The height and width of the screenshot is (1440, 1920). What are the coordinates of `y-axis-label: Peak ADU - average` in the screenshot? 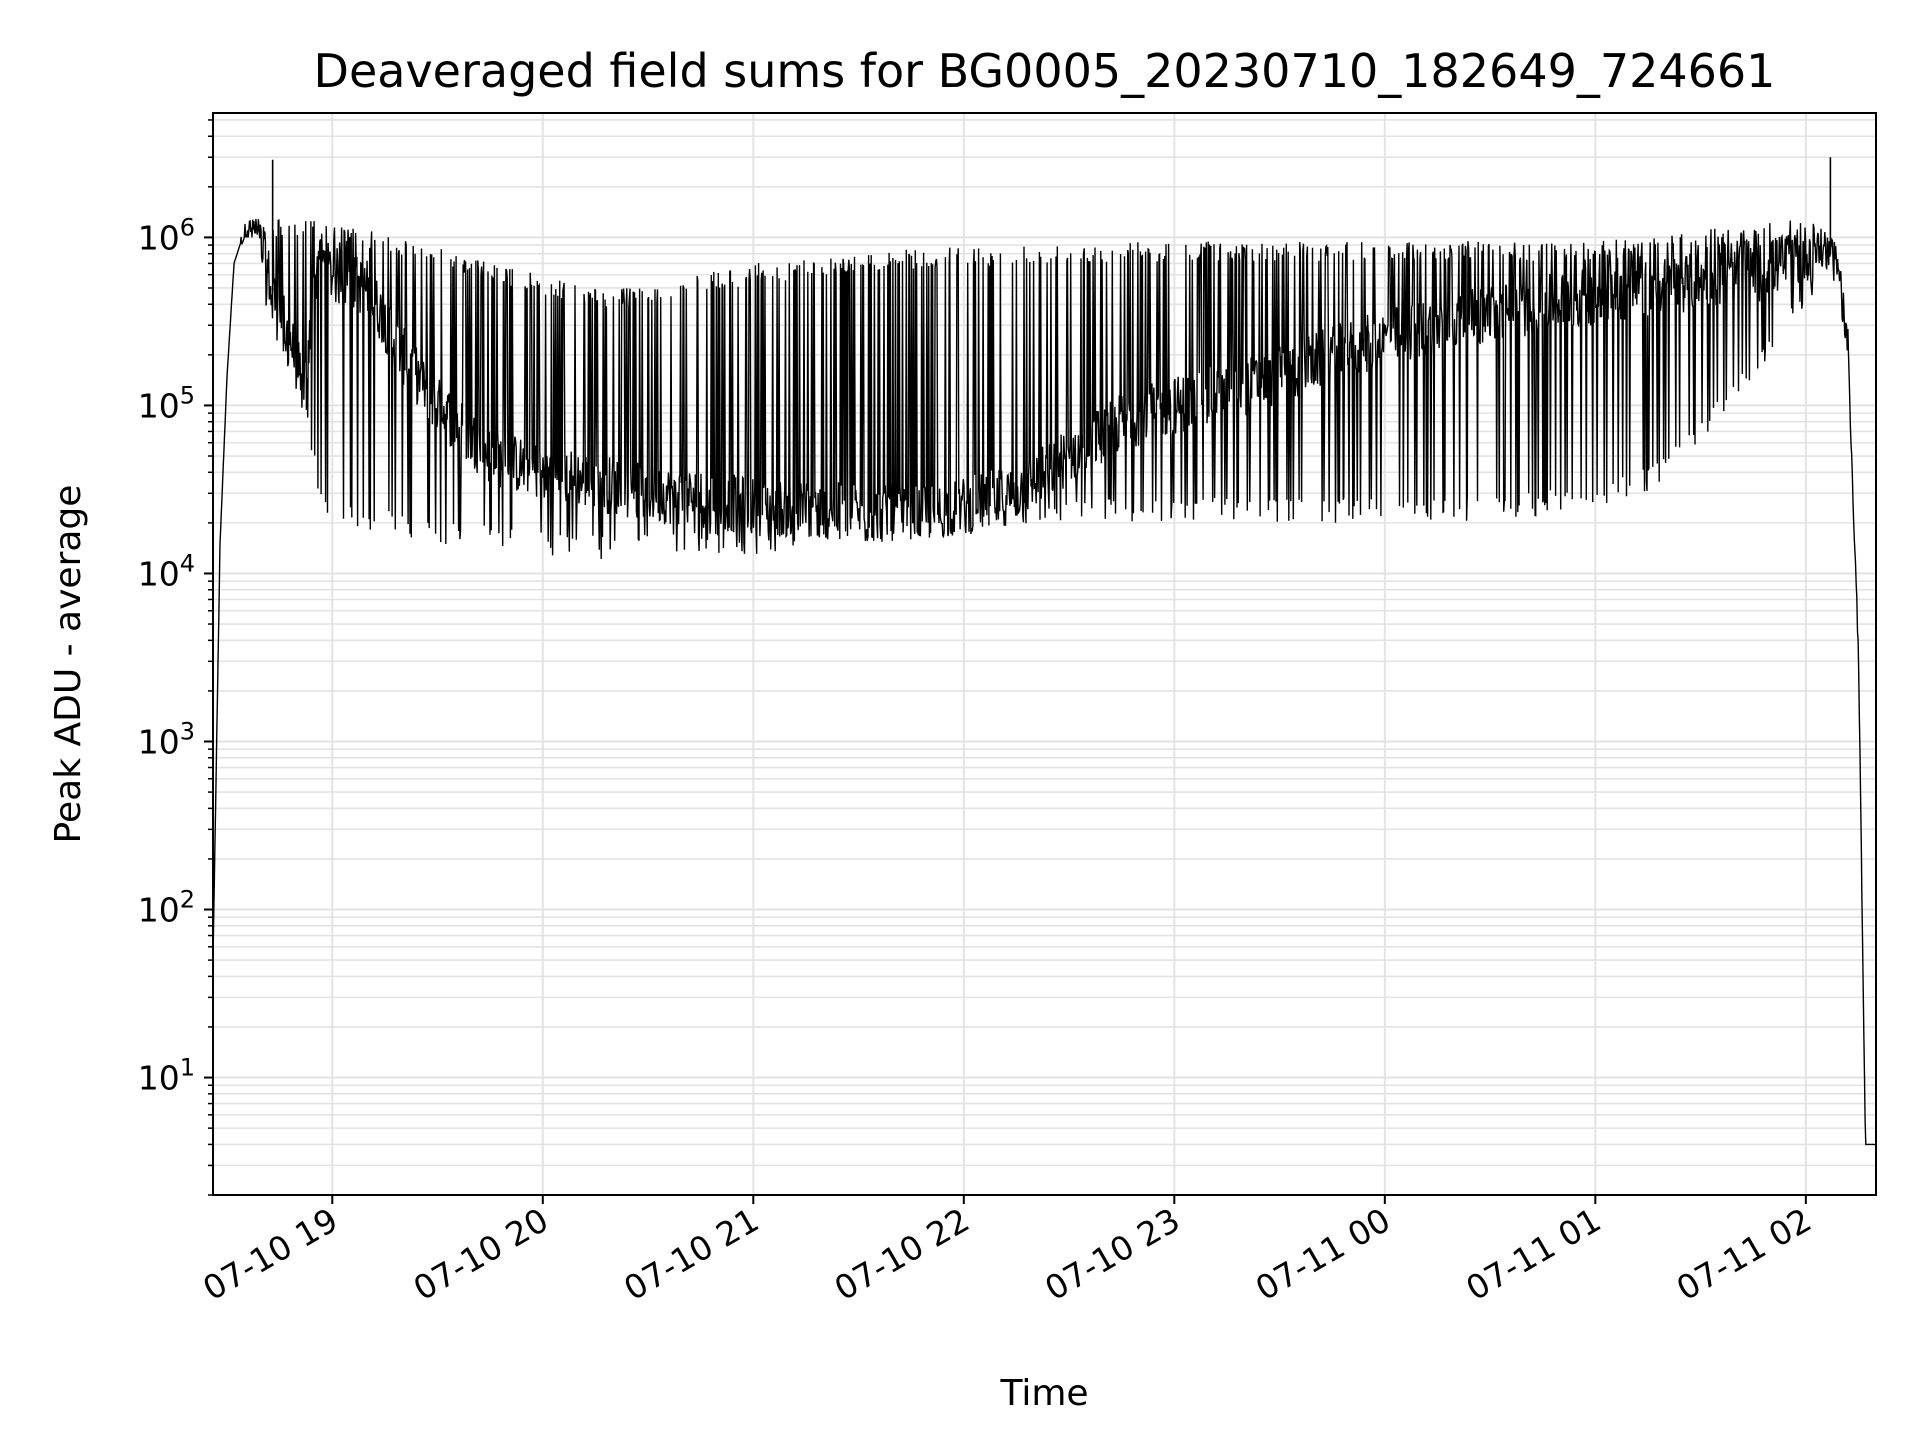 It's located at (68, 664).